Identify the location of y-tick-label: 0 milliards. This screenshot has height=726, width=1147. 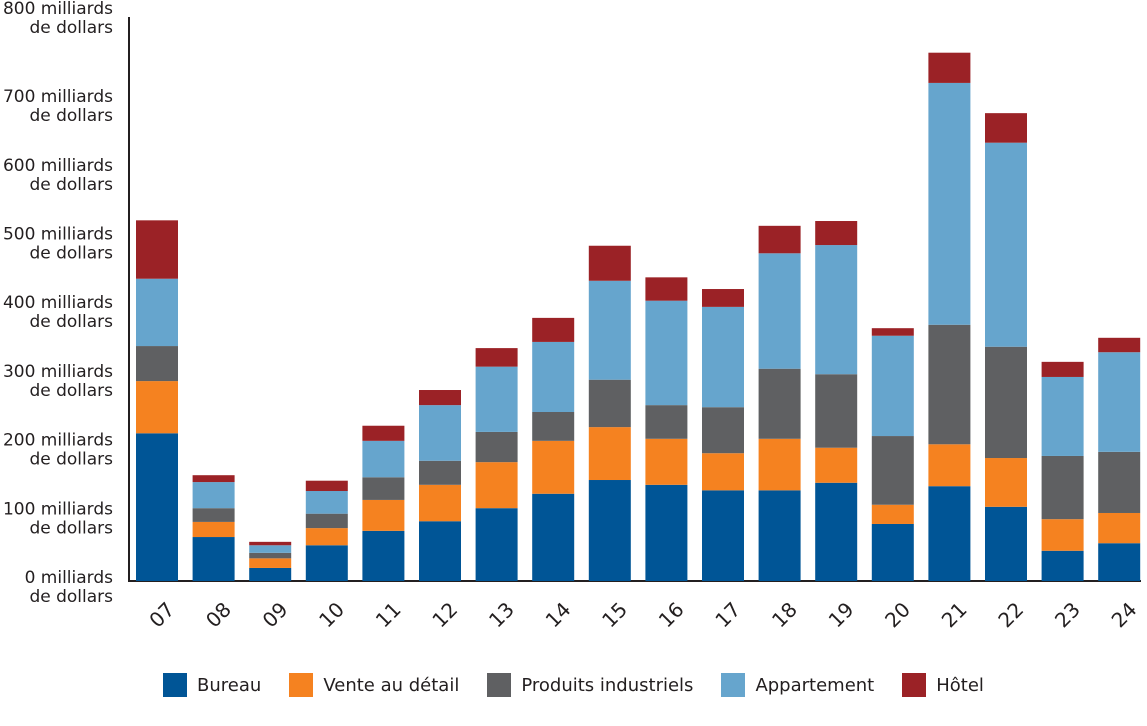
(69, 578).